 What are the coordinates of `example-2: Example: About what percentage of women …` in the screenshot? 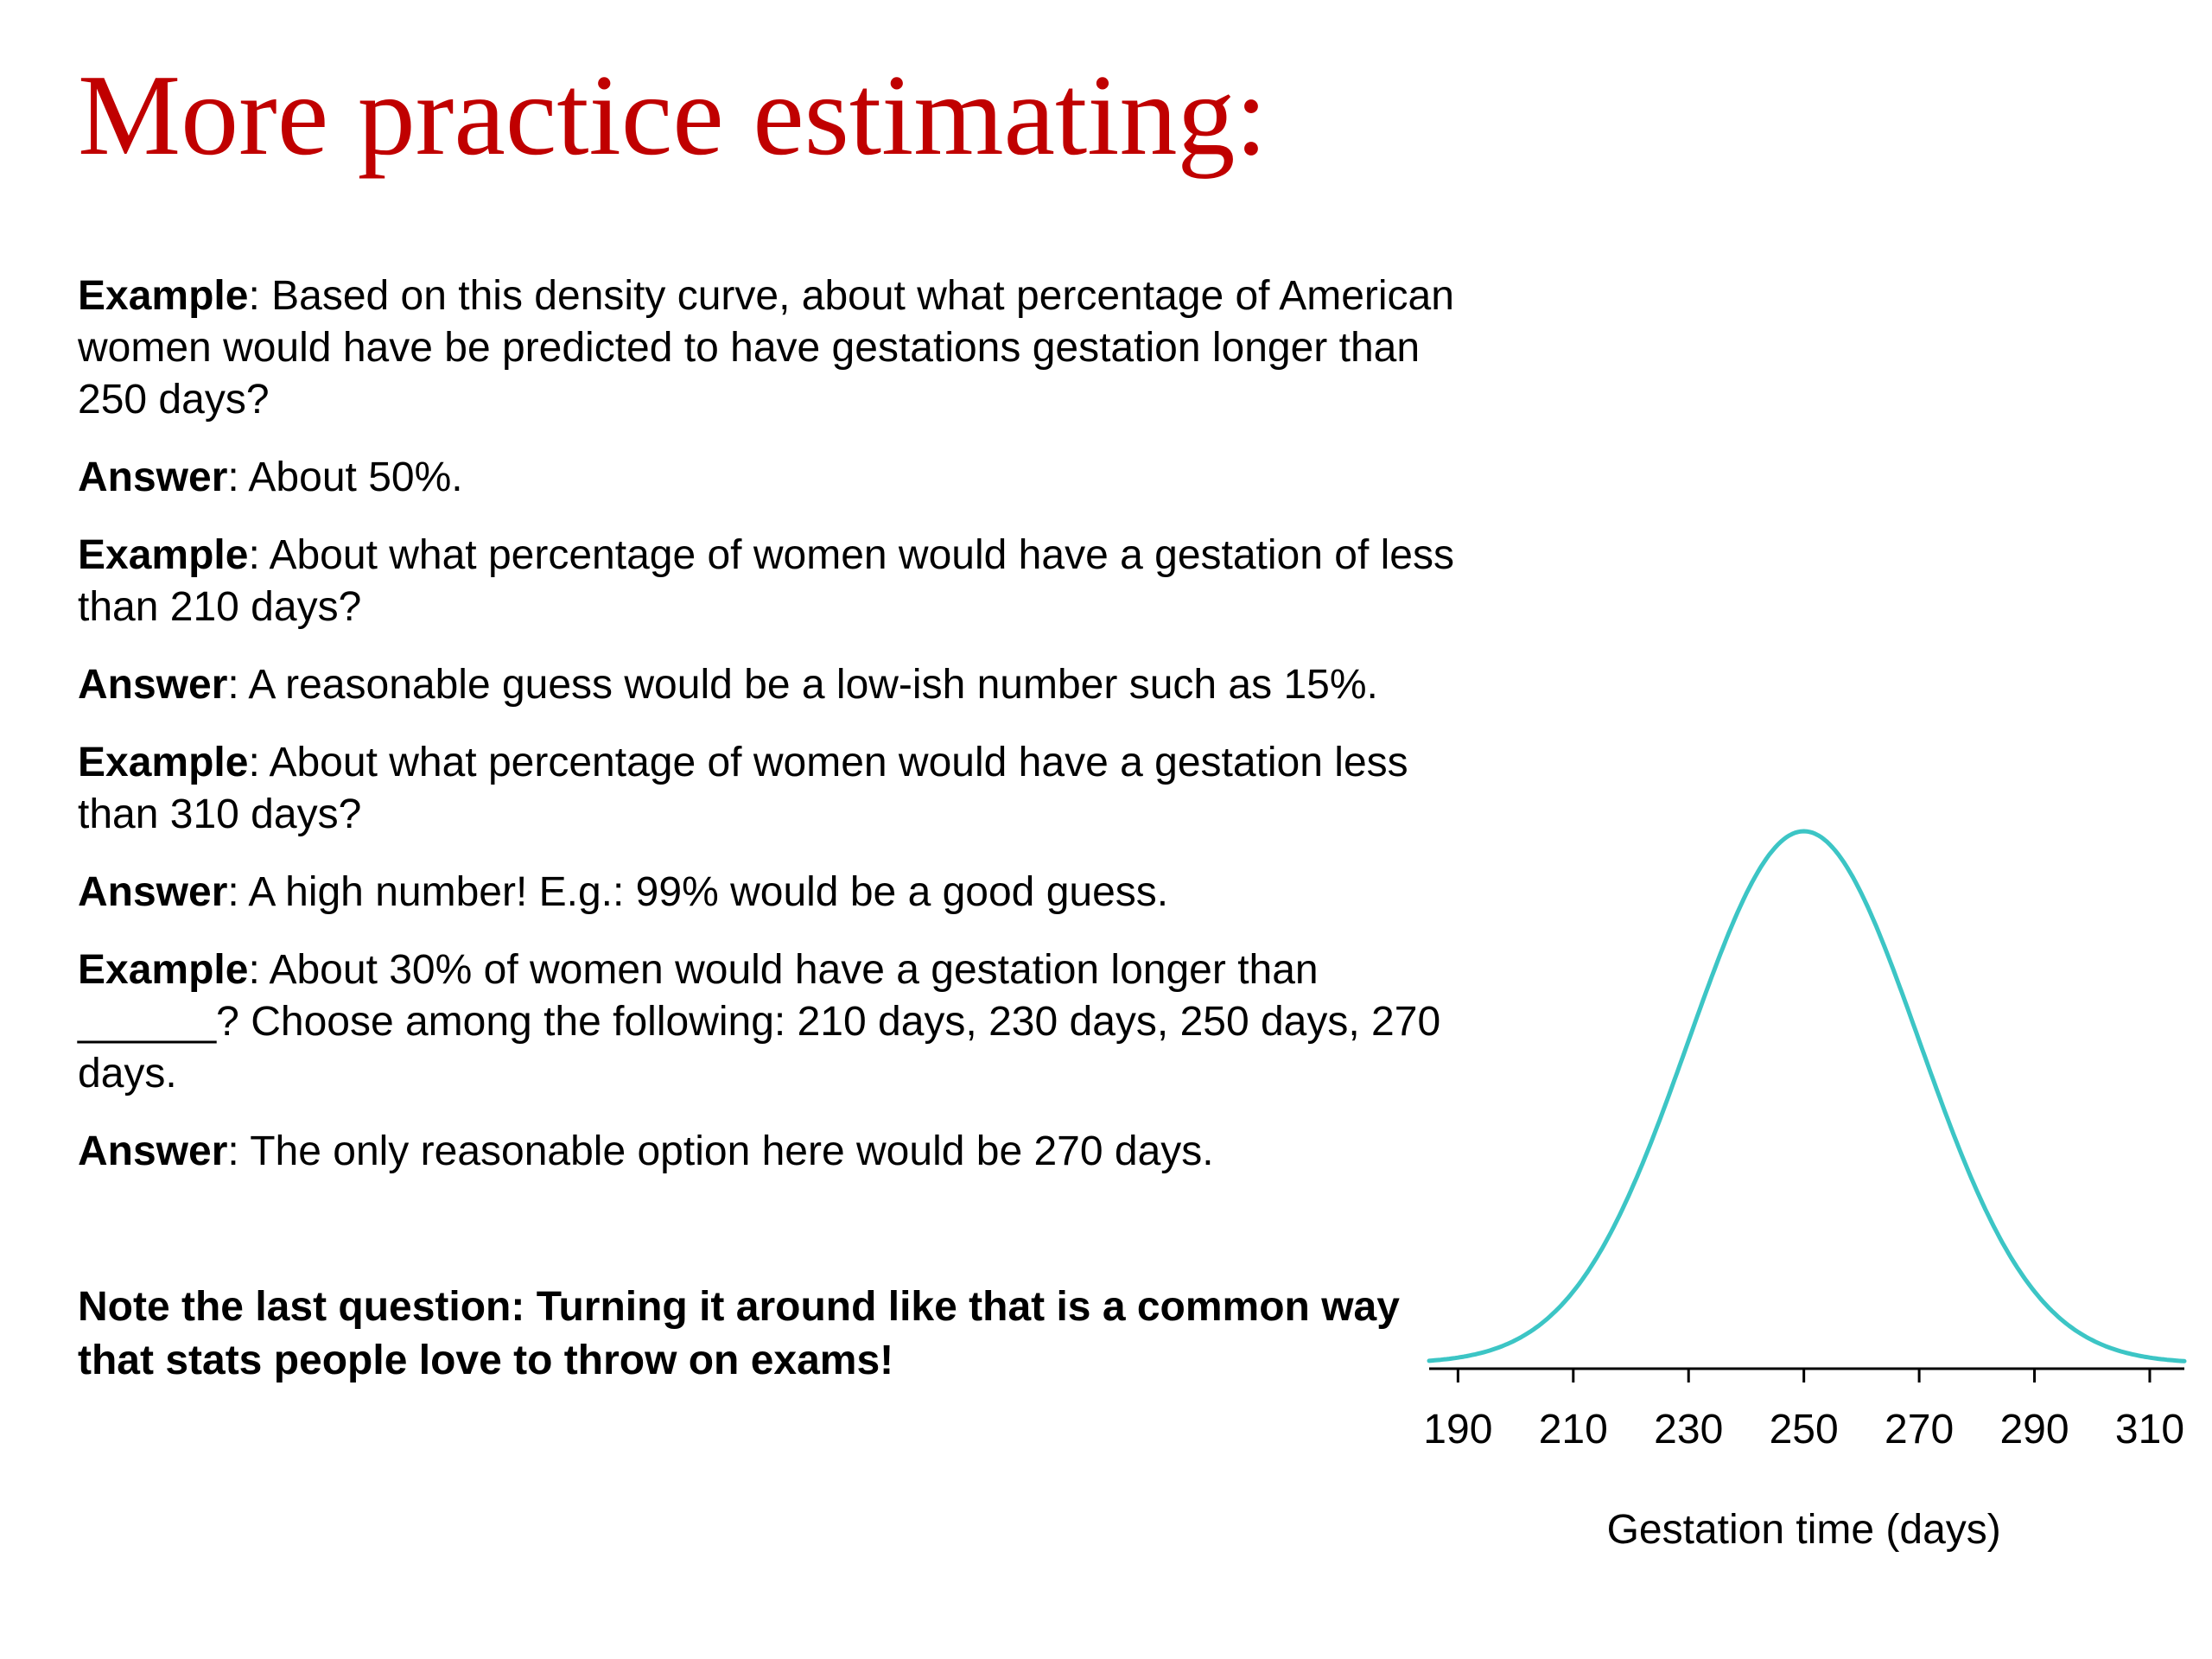 It's located at (769, 581).